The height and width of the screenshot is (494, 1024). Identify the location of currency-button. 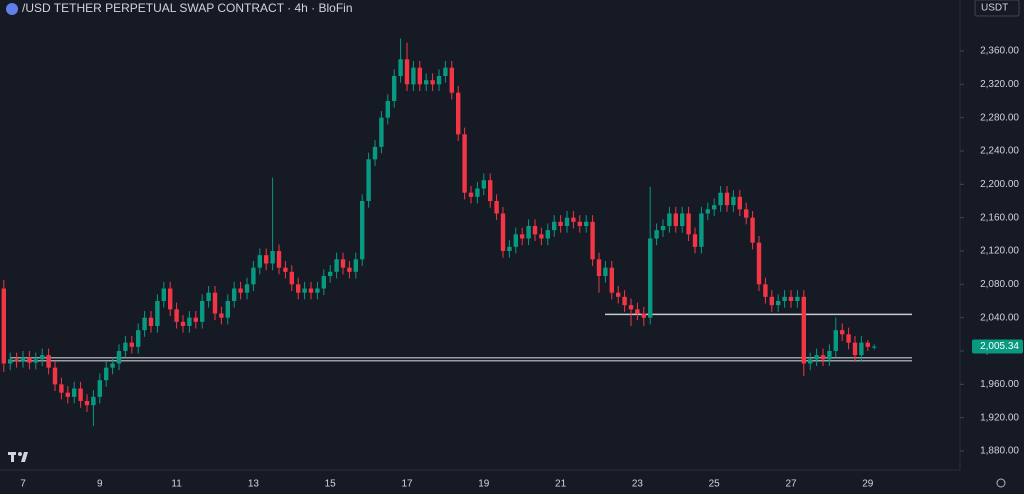
(997, 8).